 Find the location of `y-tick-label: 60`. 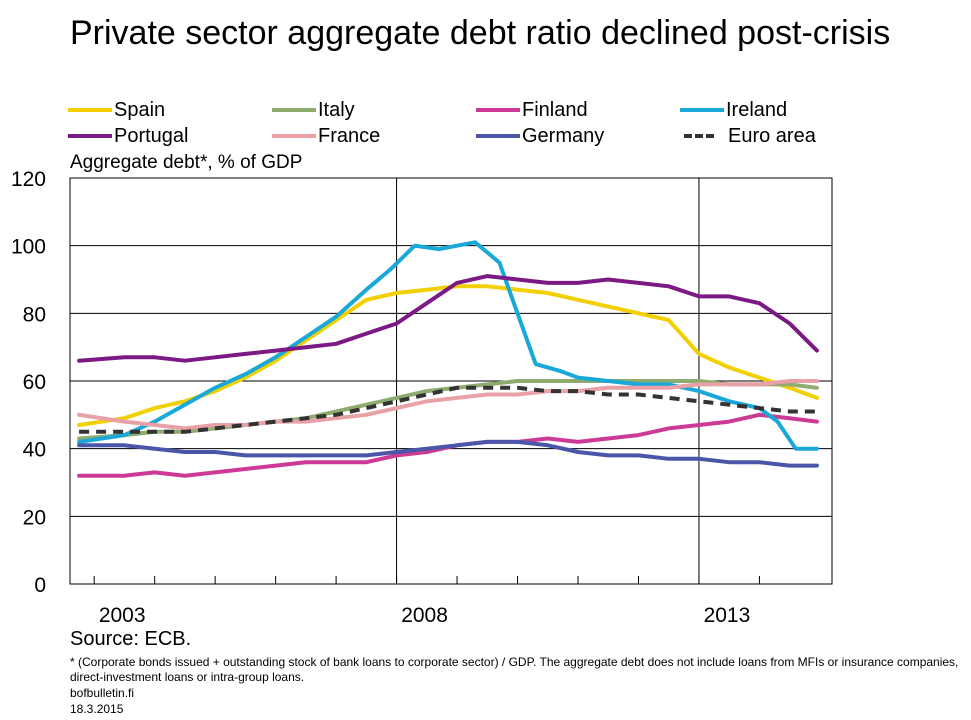

y-tick-label: 60 is located at coordinates (34, 382).